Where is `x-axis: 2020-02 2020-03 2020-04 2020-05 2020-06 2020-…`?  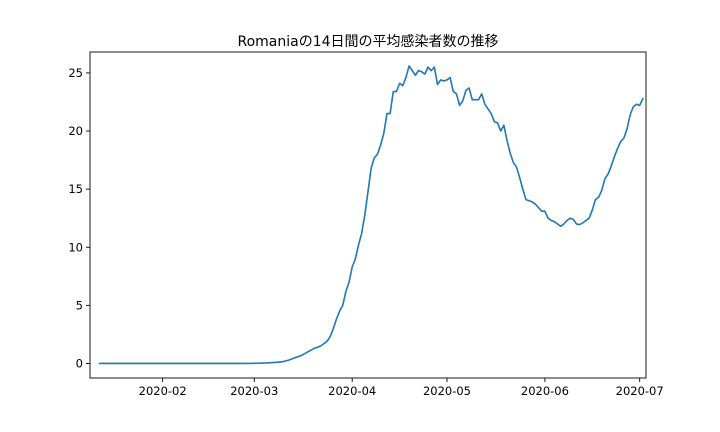 x-axis: 2020-02 2020-03 2020-04 2020-05 2020-06 2020-… is located at coordinates (401, 388).